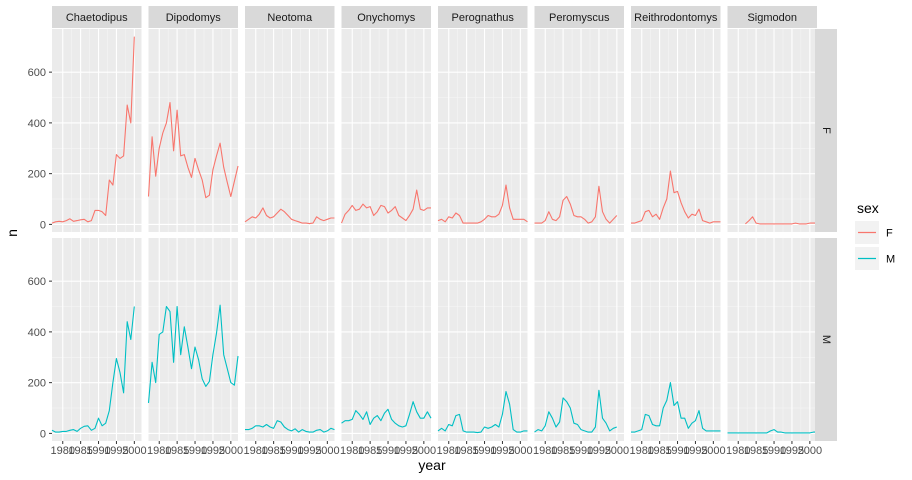 The width and height of the screenshot is (912, 480). Describe the element at coordinates (868, 208) in the screenshot. I see `legend-title: sex` at that location.